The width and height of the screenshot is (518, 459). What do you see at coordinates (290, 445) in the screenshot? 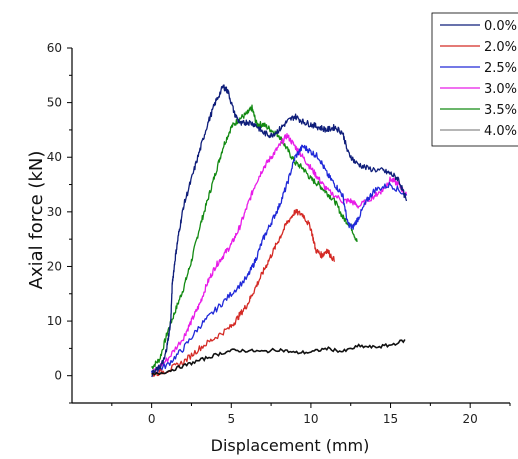
I see `x-axis-title: Displacement (mm)` at bounding box center [290, 445].